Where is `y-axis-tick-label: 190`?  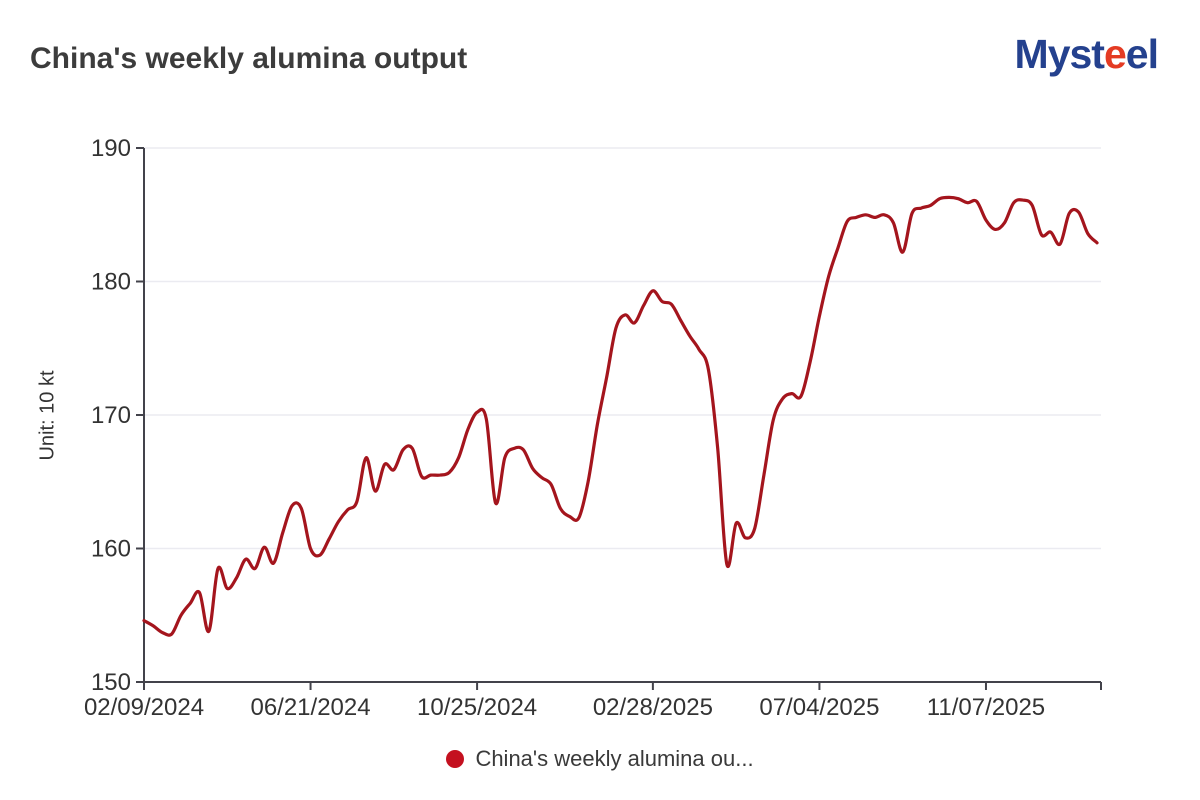
y-axis-tick-label: 190 is located at coordinates (111, 148).